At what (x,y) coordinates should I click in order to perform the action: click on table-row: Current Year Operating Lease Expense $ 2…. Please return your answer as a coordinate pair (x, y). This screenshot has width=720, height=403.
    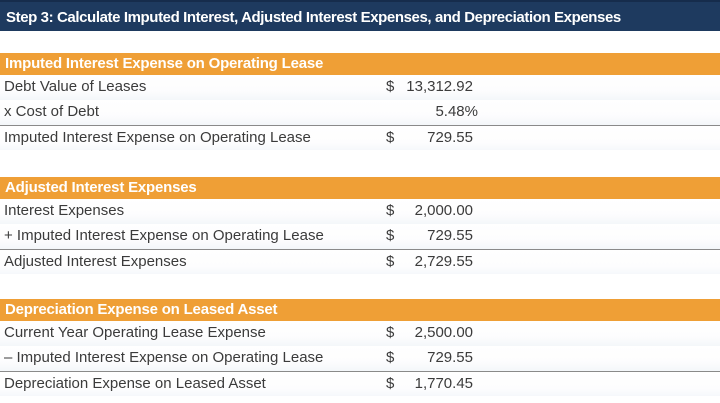
    Looking at the image, I should click on (360, 333).